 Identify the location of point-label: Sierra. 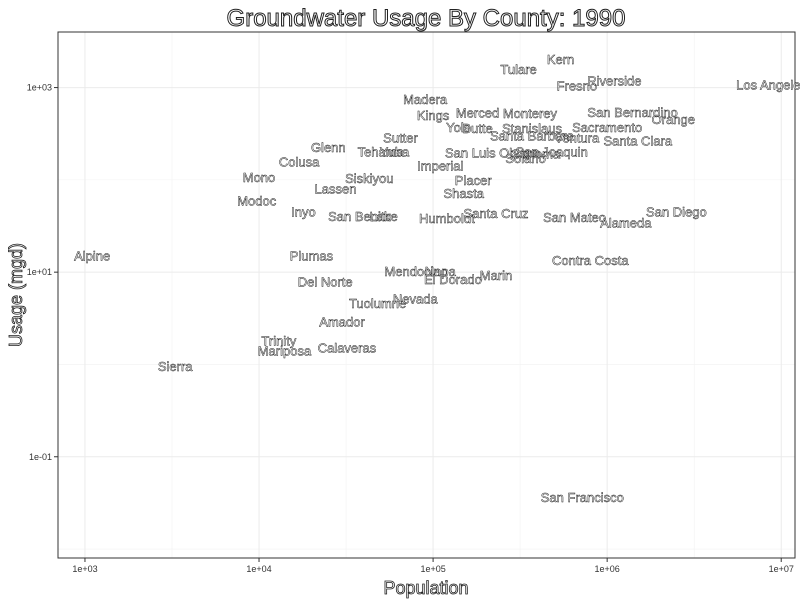
(175, 366).